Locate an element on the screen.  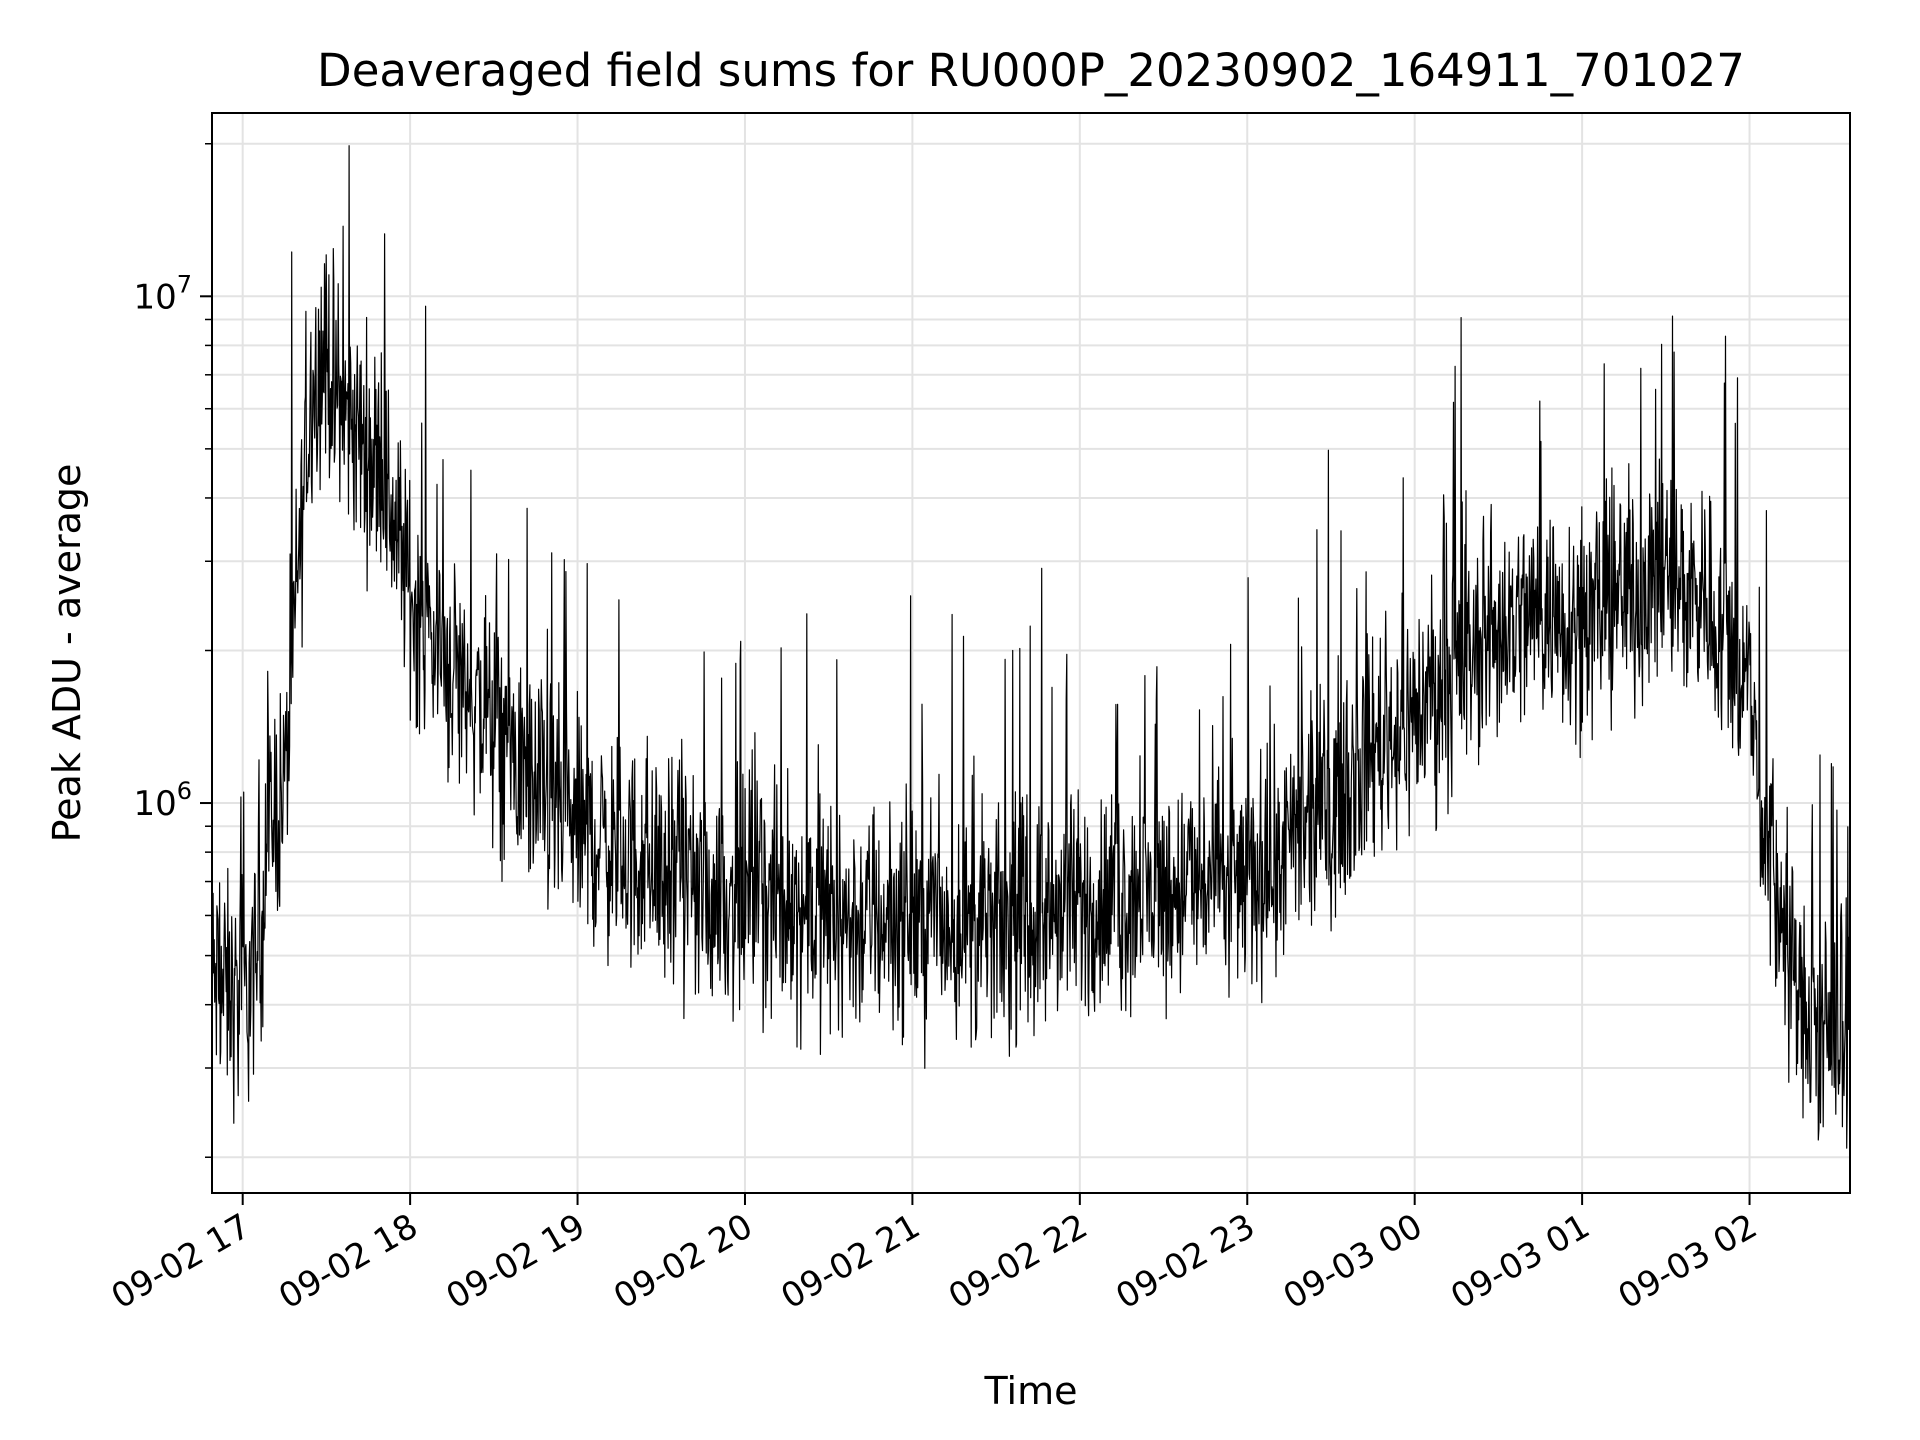
y-tick-label: 10⁶ is located at coordinates (162, 800).